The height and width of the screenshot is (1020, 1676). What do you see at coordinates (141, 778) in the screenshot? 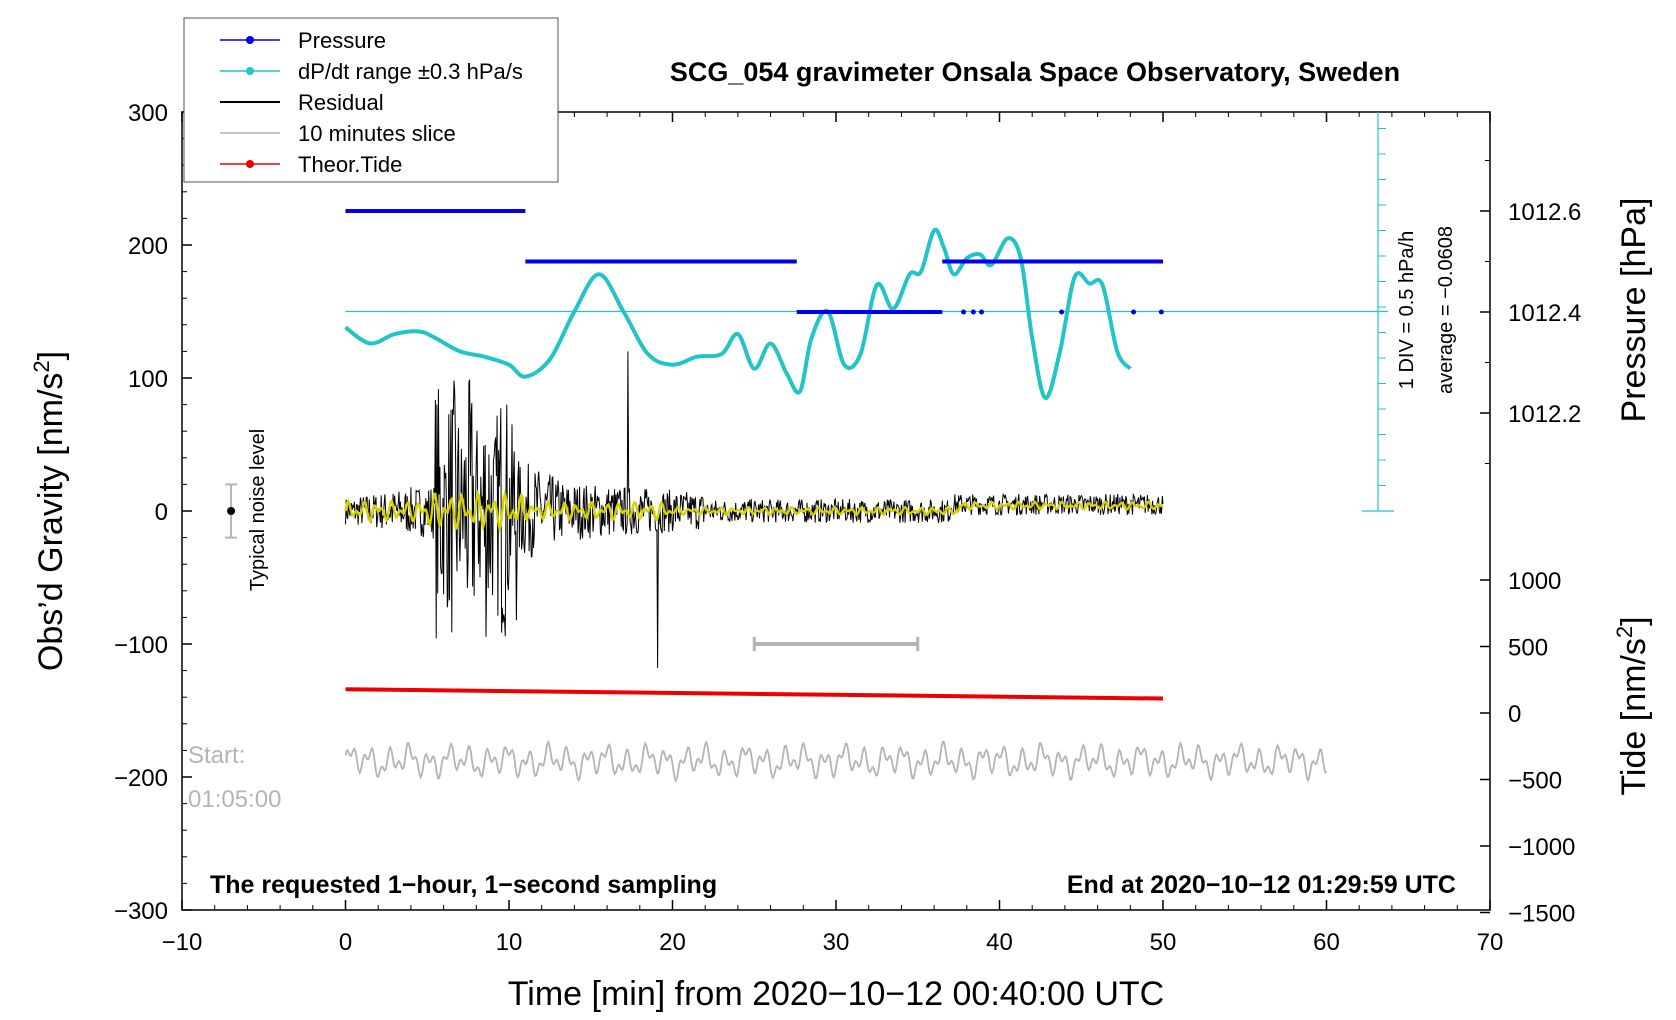
I see `y-tick-label-left: −200` at bounding box center [141, 778].